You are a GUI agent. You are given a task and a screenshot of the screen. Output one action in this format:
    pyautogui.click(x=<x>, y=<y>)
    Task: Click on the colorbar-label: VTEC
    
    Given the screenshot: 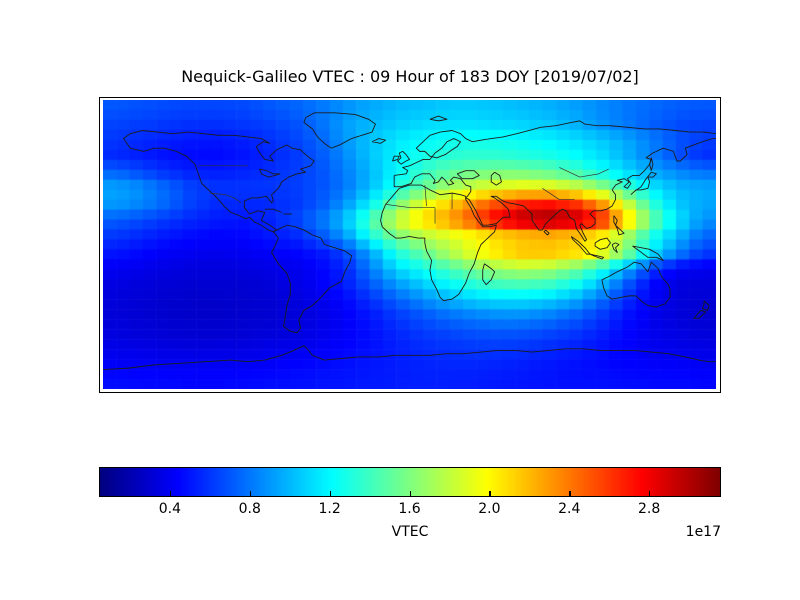 What is the action you would take?
    pyautogui.click(x=410, y=532)
    